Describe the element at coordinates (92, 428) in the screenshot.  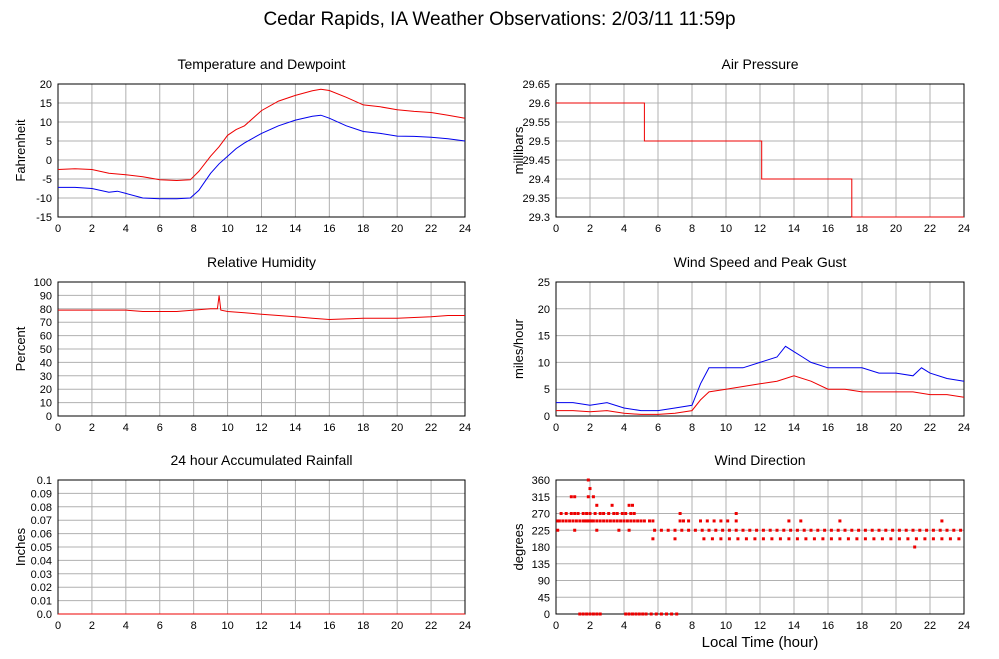
I see `x-tick-label: 2` at that location.